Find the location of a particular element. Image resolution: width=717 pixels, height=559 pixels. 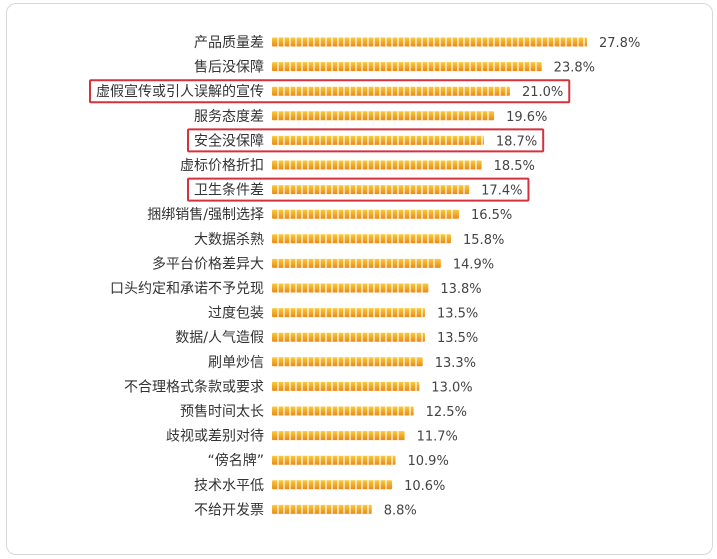

value-label-16: 12.5% is located at coordinates (446, 412).